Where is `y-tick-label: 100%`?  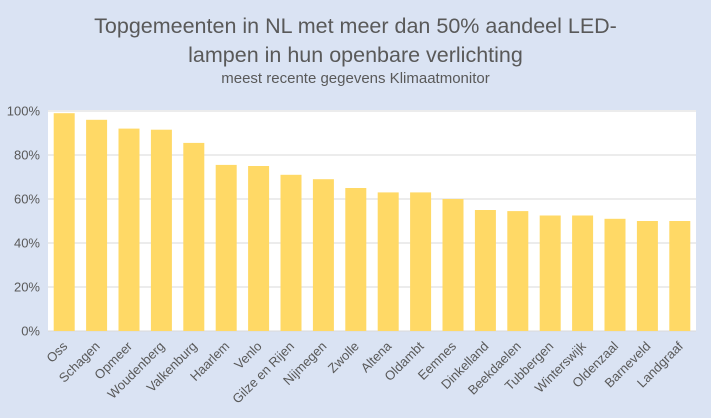 y-tick-label: 100% is located at coordinates (24, 111).